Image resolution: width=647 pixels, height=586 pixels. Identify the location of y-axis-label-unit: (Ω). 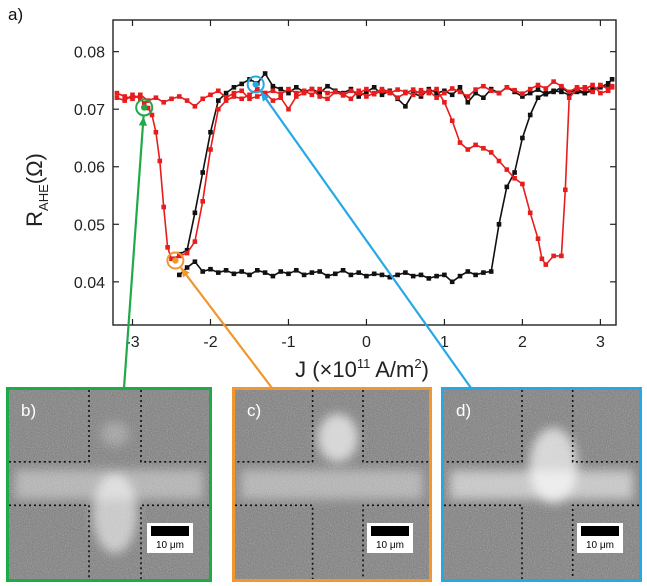
(34, 168).